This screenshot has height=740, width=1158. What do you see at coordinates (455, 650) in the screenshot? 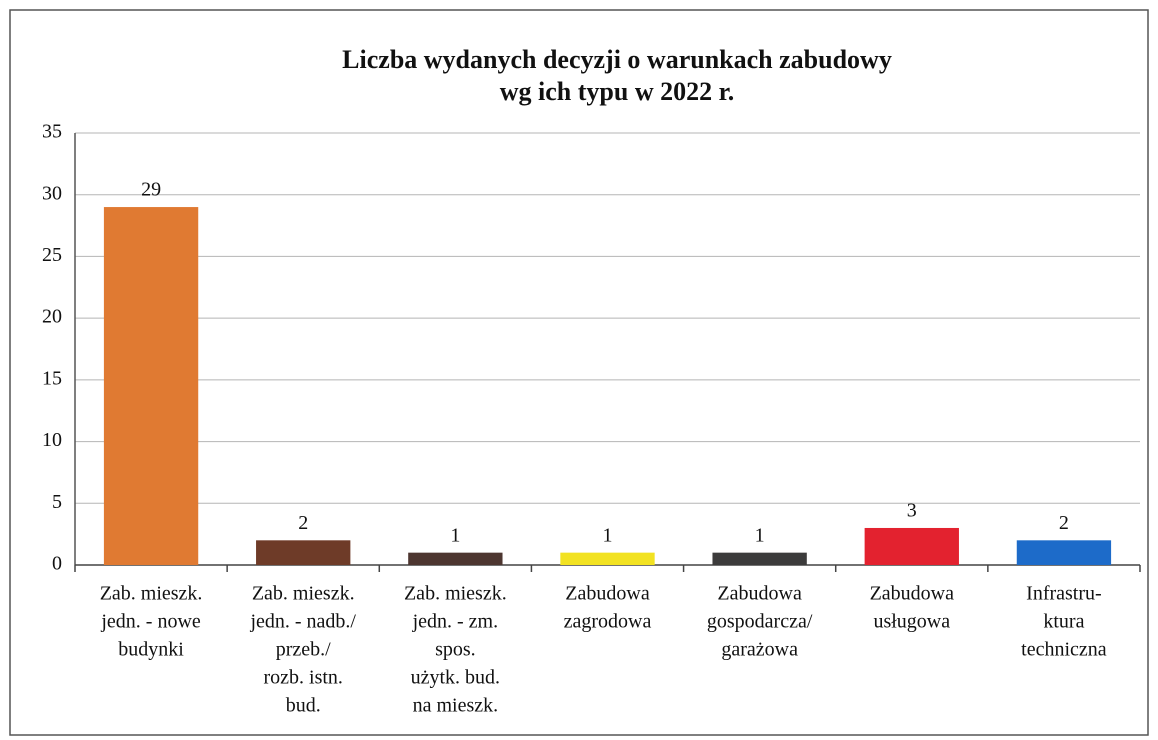
I see `x-tick-label: spos.` at bounding box center [455, 650].